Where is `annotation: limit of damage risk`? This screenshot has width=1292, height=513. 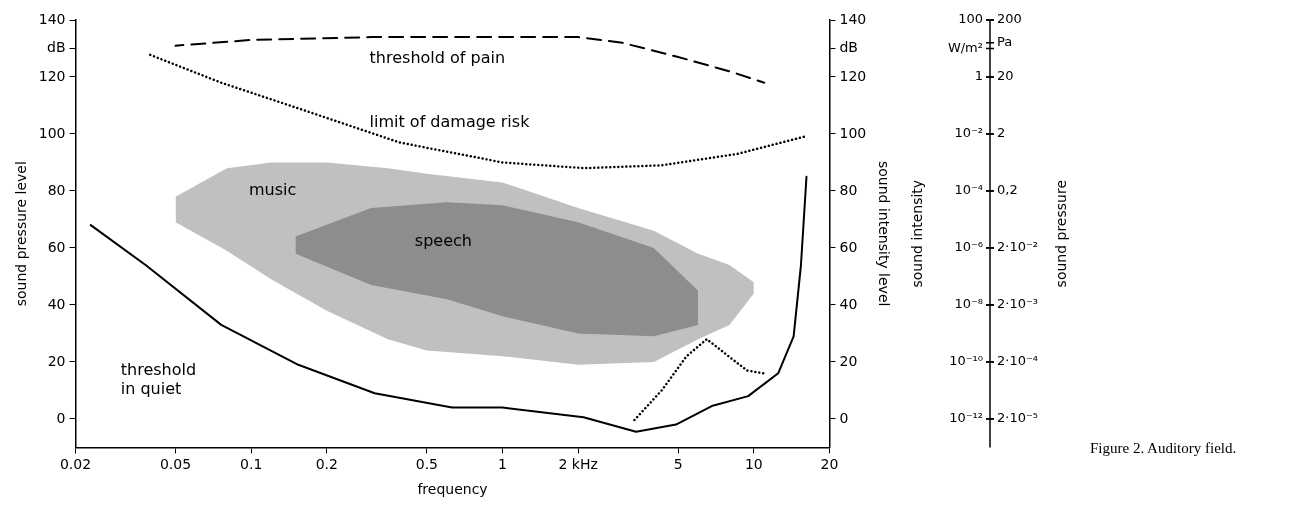
annotation: limit of damage risk is located at coordinates (450, 121).